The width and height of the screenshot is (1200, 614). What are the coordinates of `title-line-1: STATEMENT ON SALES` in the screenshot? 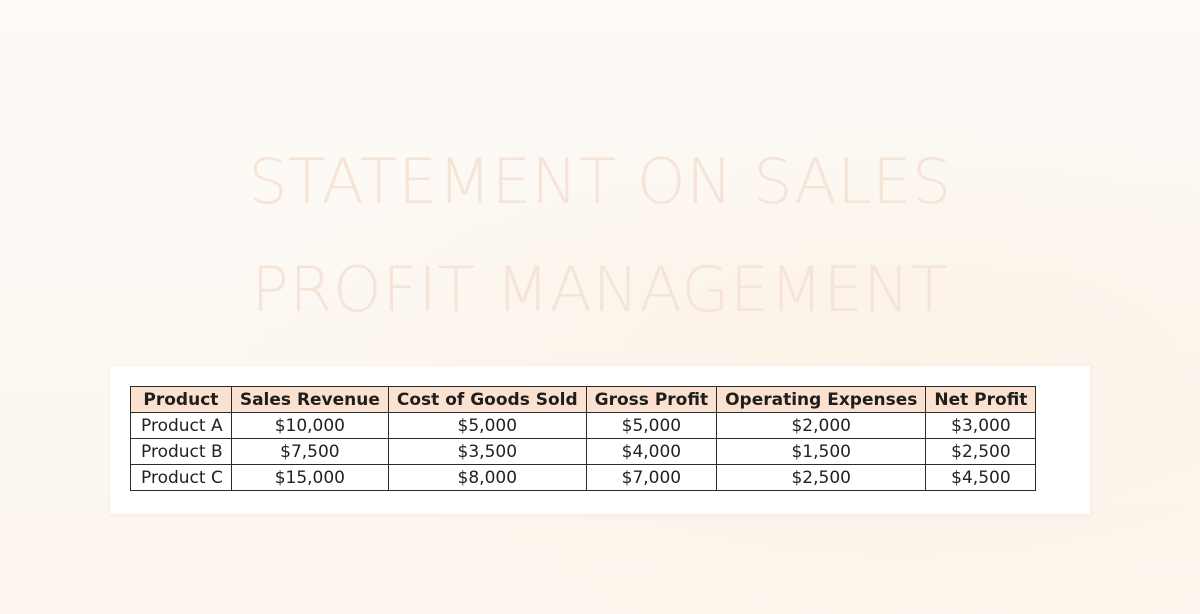 It's located at (600, 181).